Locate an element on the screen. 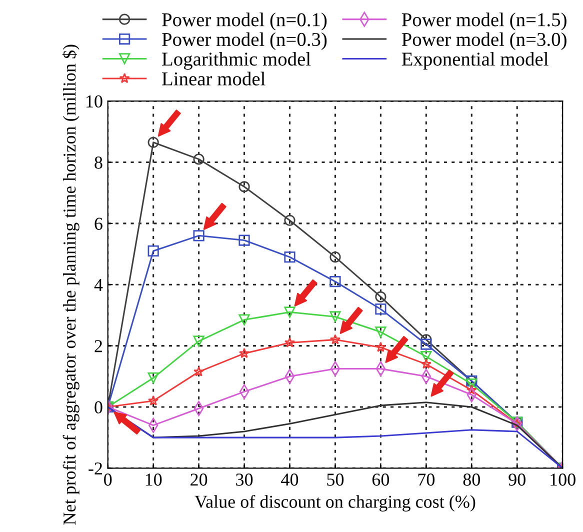 This screenshot has width=583, height=532. x-tick-label: 10 is located at coordinates (154, 480).